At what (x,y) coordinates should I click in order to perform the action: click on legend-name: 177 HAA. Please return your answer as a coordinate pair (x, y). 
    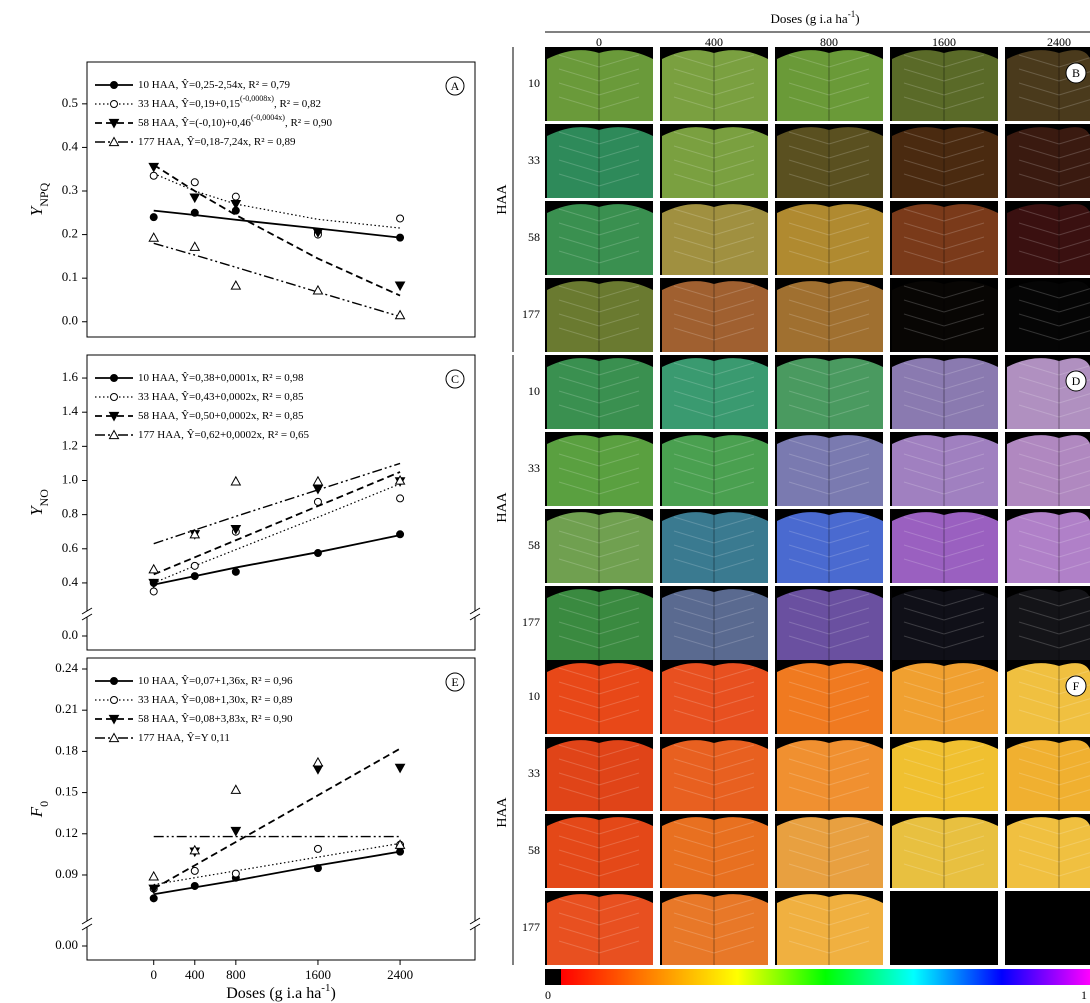
    Looking at the image, I should click on (159, 738).